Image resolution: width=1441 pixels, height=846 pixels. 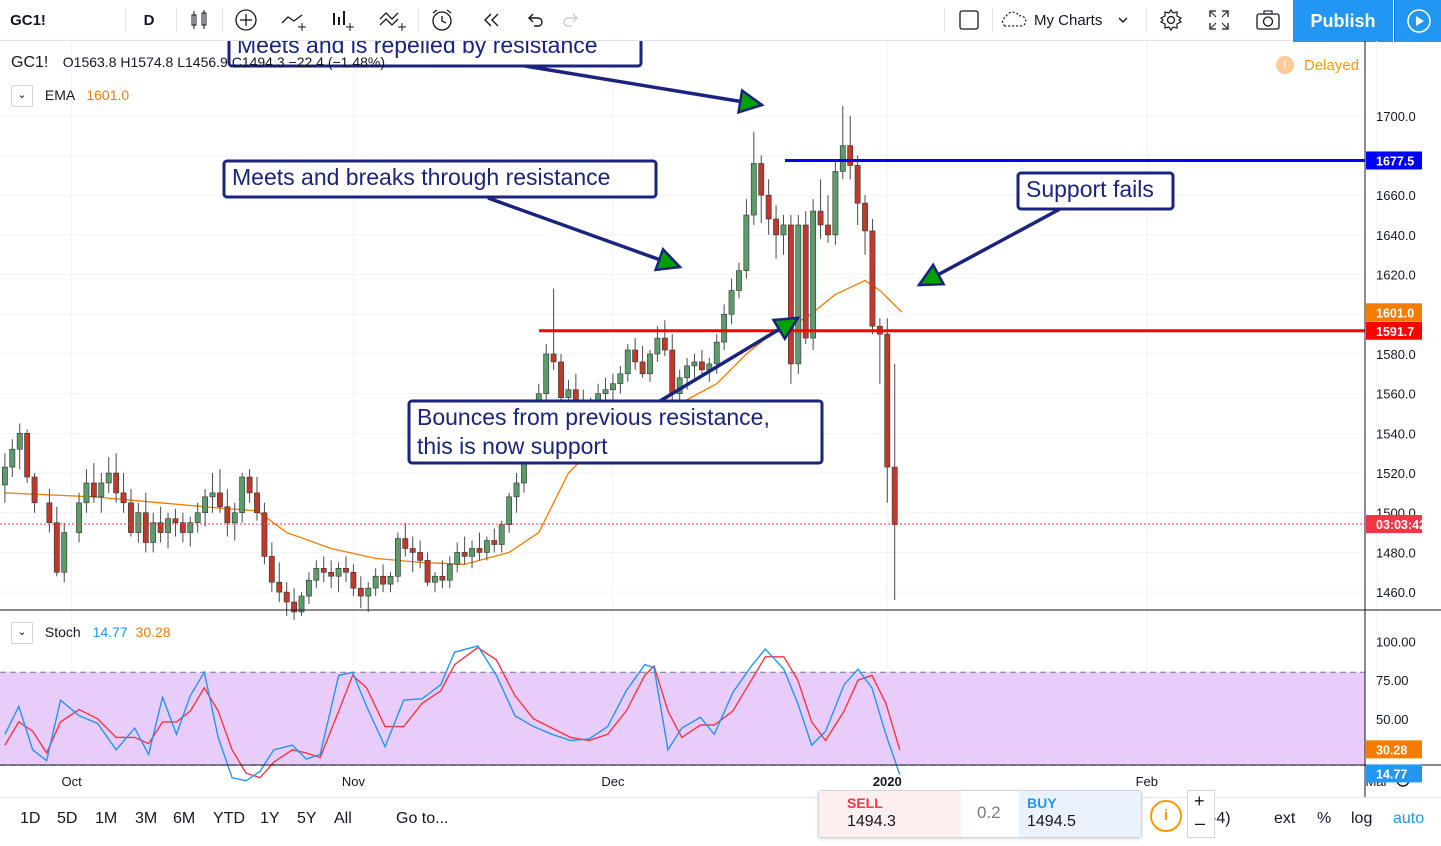 What do you see at coordinates (149, 20) in the screenshot?
I see `interval-button: D` at bounding box center [149, 20].